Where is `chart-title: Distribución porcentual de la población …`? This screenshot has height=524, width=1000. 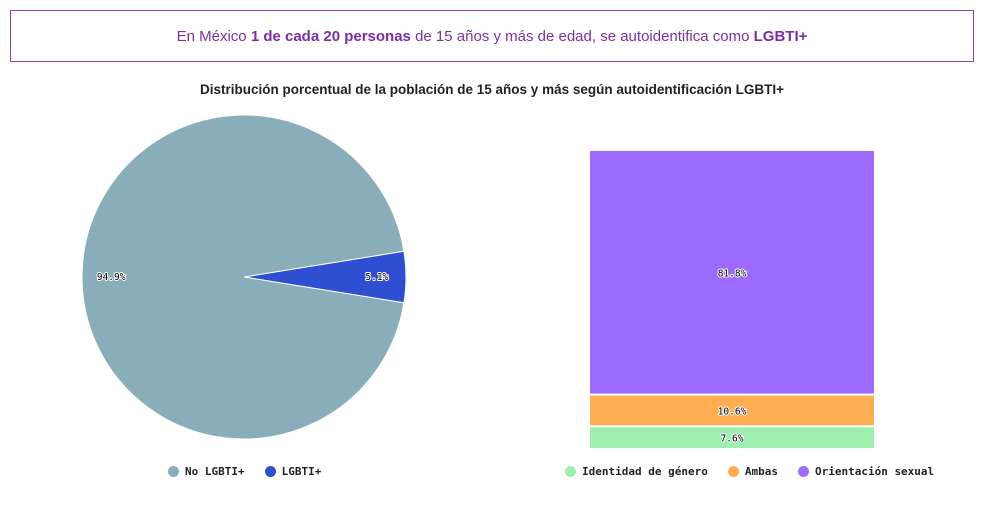
chart-title: Distribución porcentual de la población … is located at coordinates (492, 89).